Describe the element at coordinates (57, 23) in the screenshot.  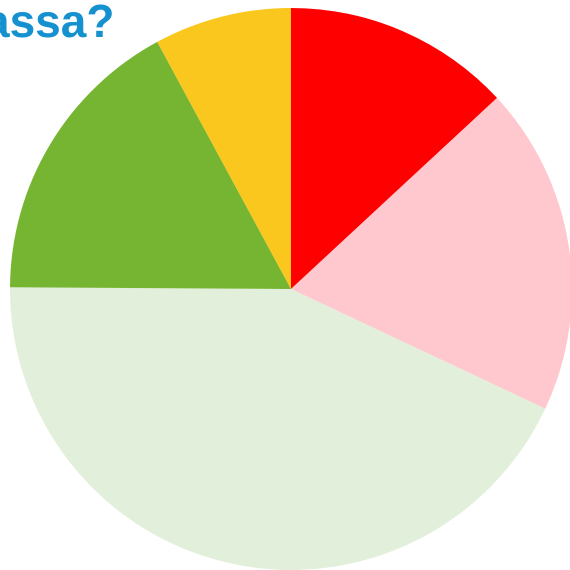
I see `chart-title: assa?` at that location.